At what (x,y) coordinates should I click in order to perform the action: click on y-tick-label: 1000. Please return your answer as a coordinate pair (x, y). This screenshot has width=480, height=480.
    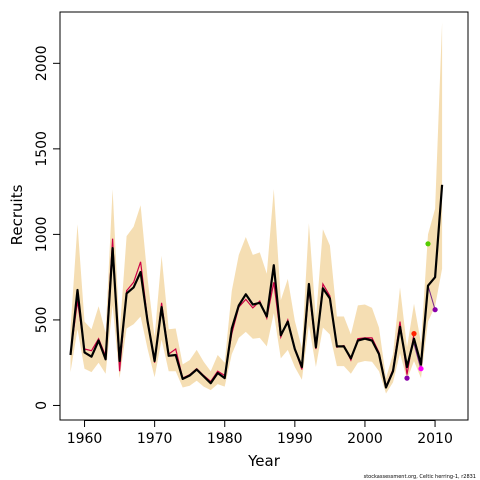
    Looking at the image, I should click on (42, 235).